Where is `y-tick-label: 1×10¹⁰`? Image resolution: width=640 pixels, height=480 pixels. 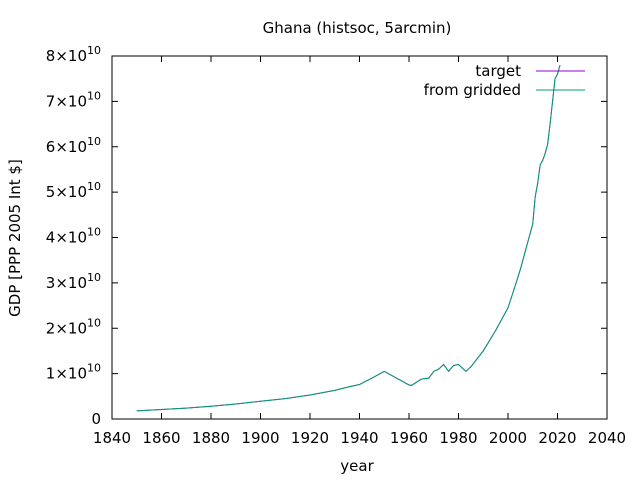 y-tick-label: 1×10¹⁰ is located at coordinates (73, 372).